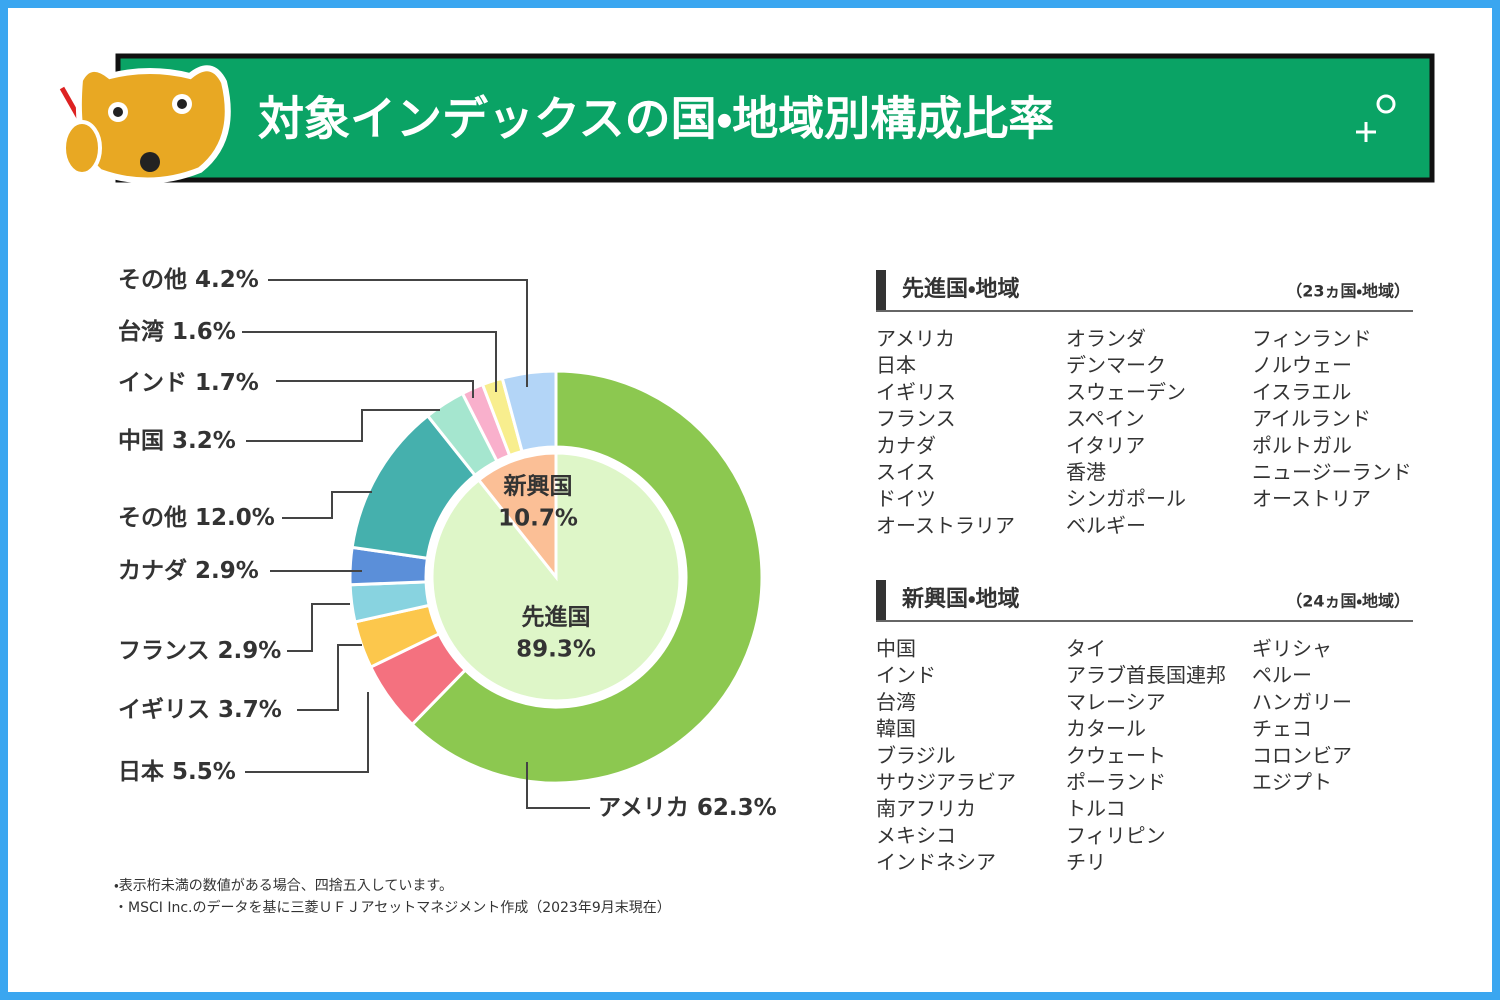 The image size is (1500, 1000). I want to click on country-item: フランス, so click(916, 419).